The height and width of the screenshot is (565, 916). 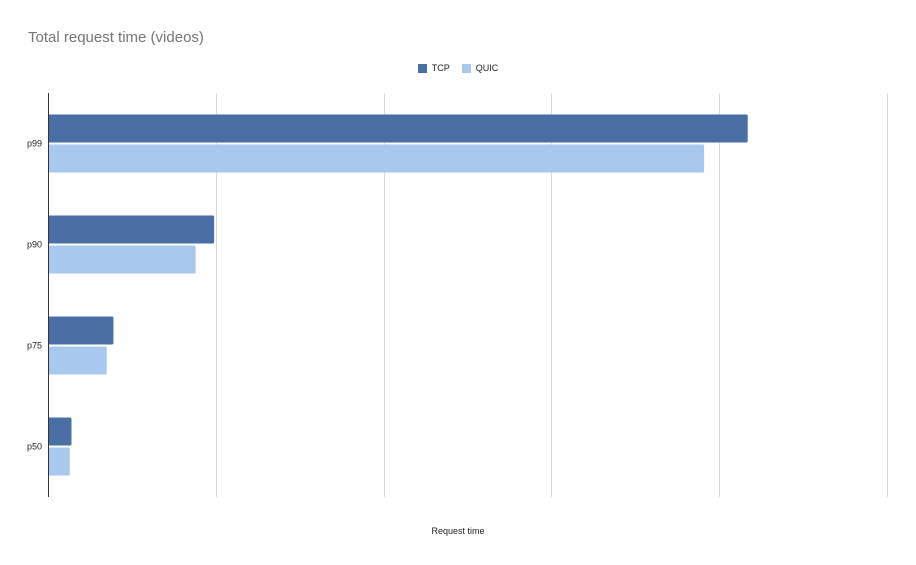 I want to click on legend-item-quic: QUIC, so click(x=480, y=68).